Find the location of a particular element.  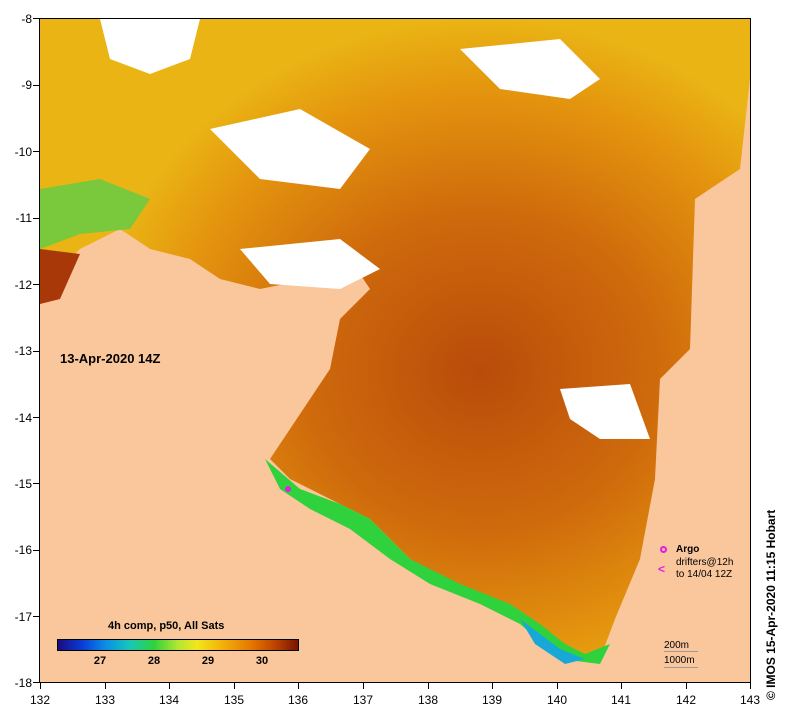

cloud-northeast is located at coordinates (530, 69).